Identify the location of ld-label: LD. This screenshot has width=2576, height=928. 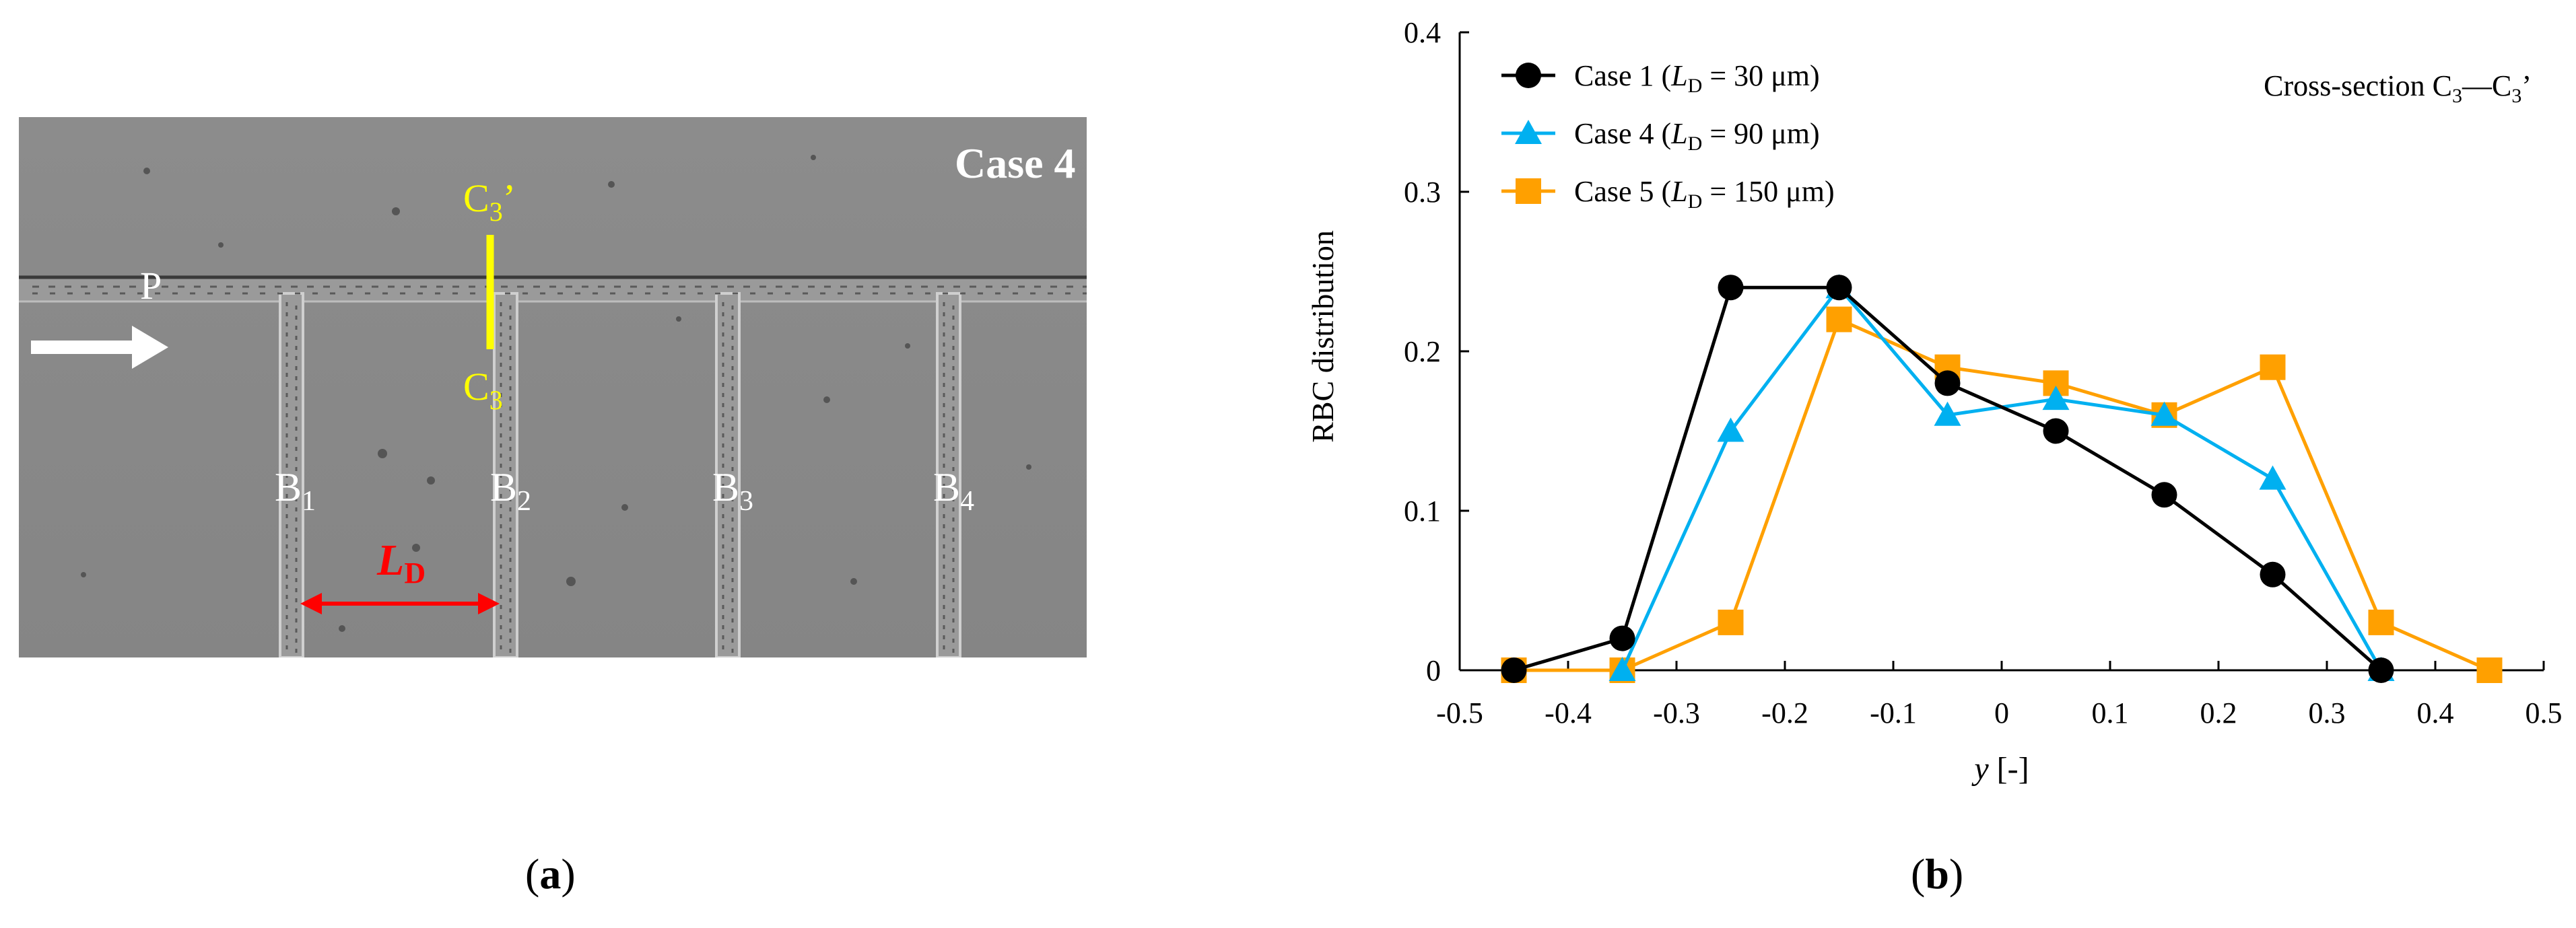
(401, 563).